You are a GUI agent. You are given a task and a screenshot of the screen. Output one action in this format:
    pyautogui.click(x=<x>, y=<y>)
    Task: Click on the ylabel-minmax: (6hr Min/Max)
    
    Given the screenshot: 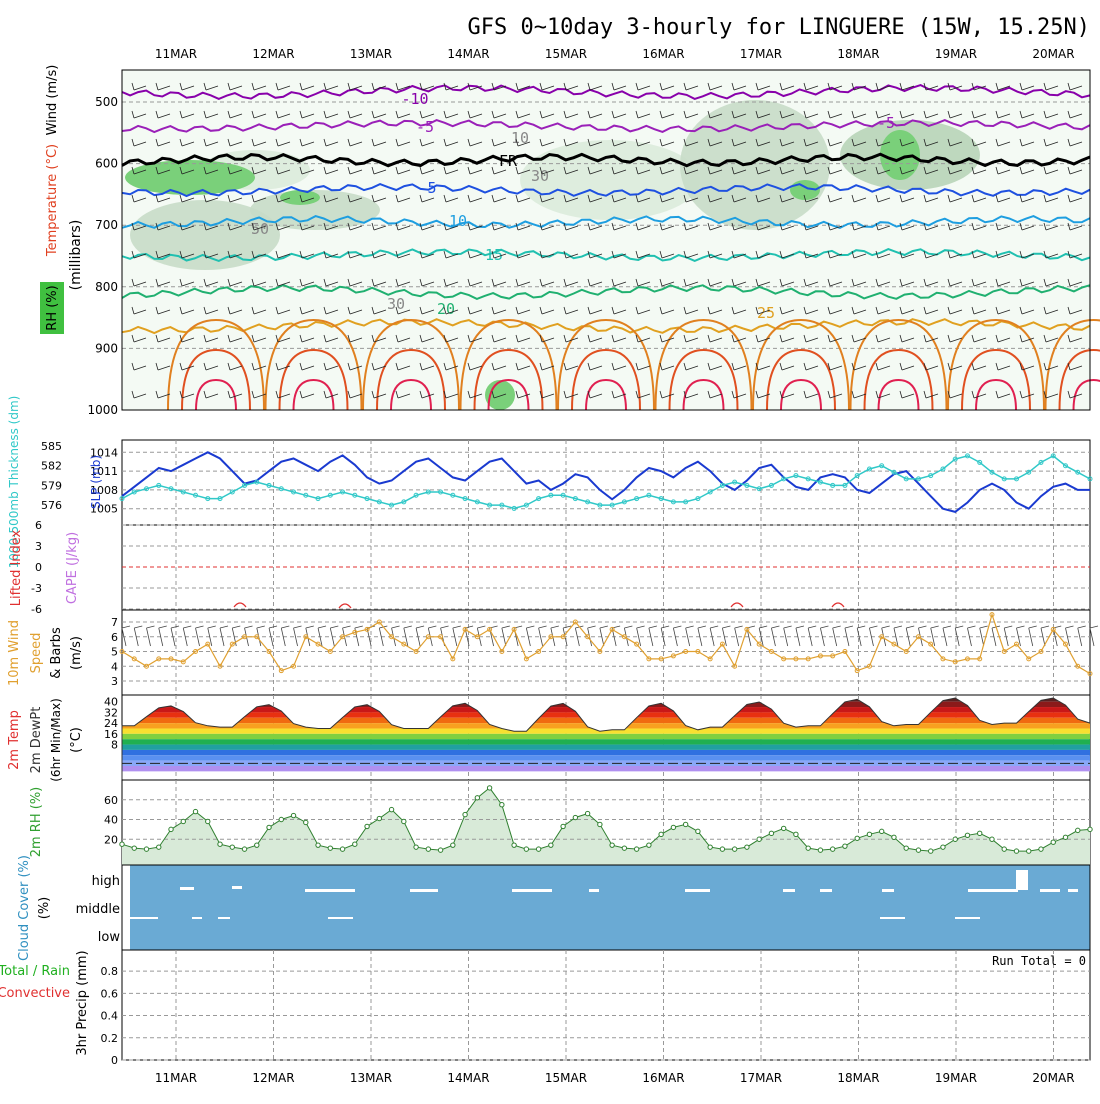 What is the action you would take?
    pyautogui.click(x=56, y=740)
    